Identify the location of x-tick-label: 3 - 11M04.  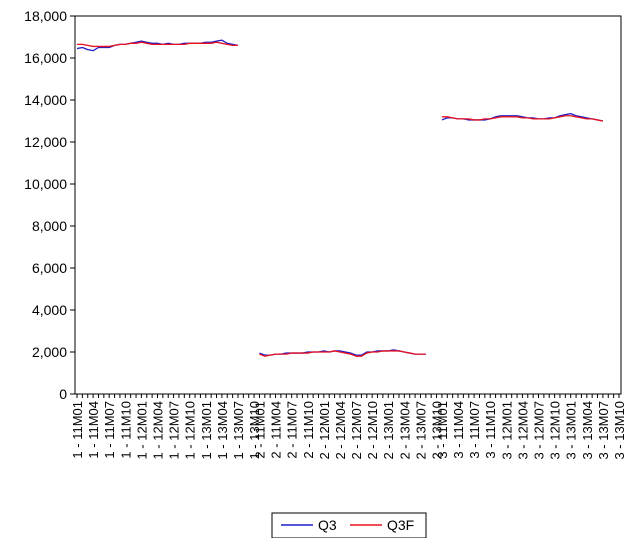
(458, 430).